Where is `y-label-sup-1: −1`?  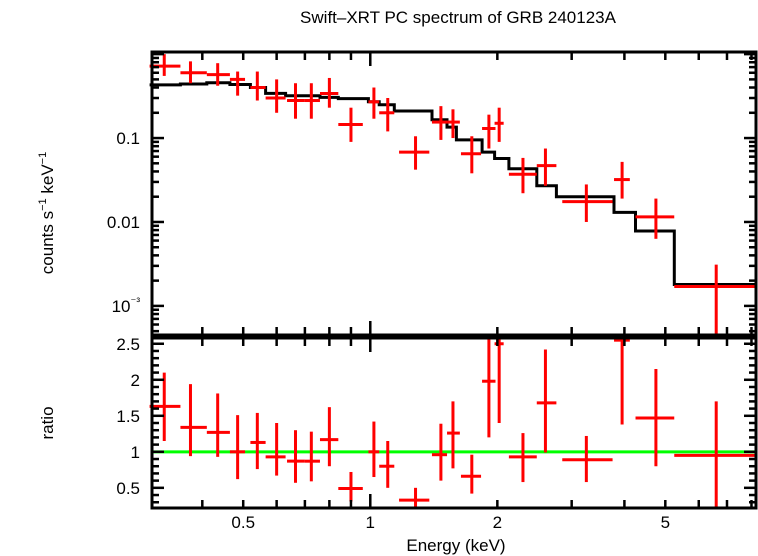
y-label-sup-1: −1 is located at coordinates (43, 204).